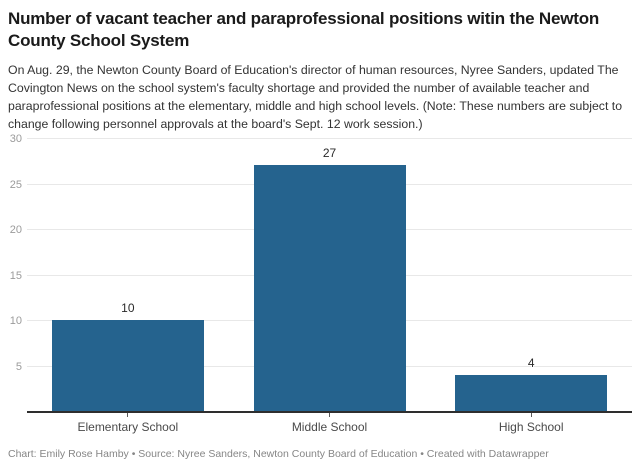 The height and width of the screenshot is (470, 640). What do you see at coordinates (329, 153) in the screenshot?
I see `bar-value-label: 27` at bounding box center [329, 153].